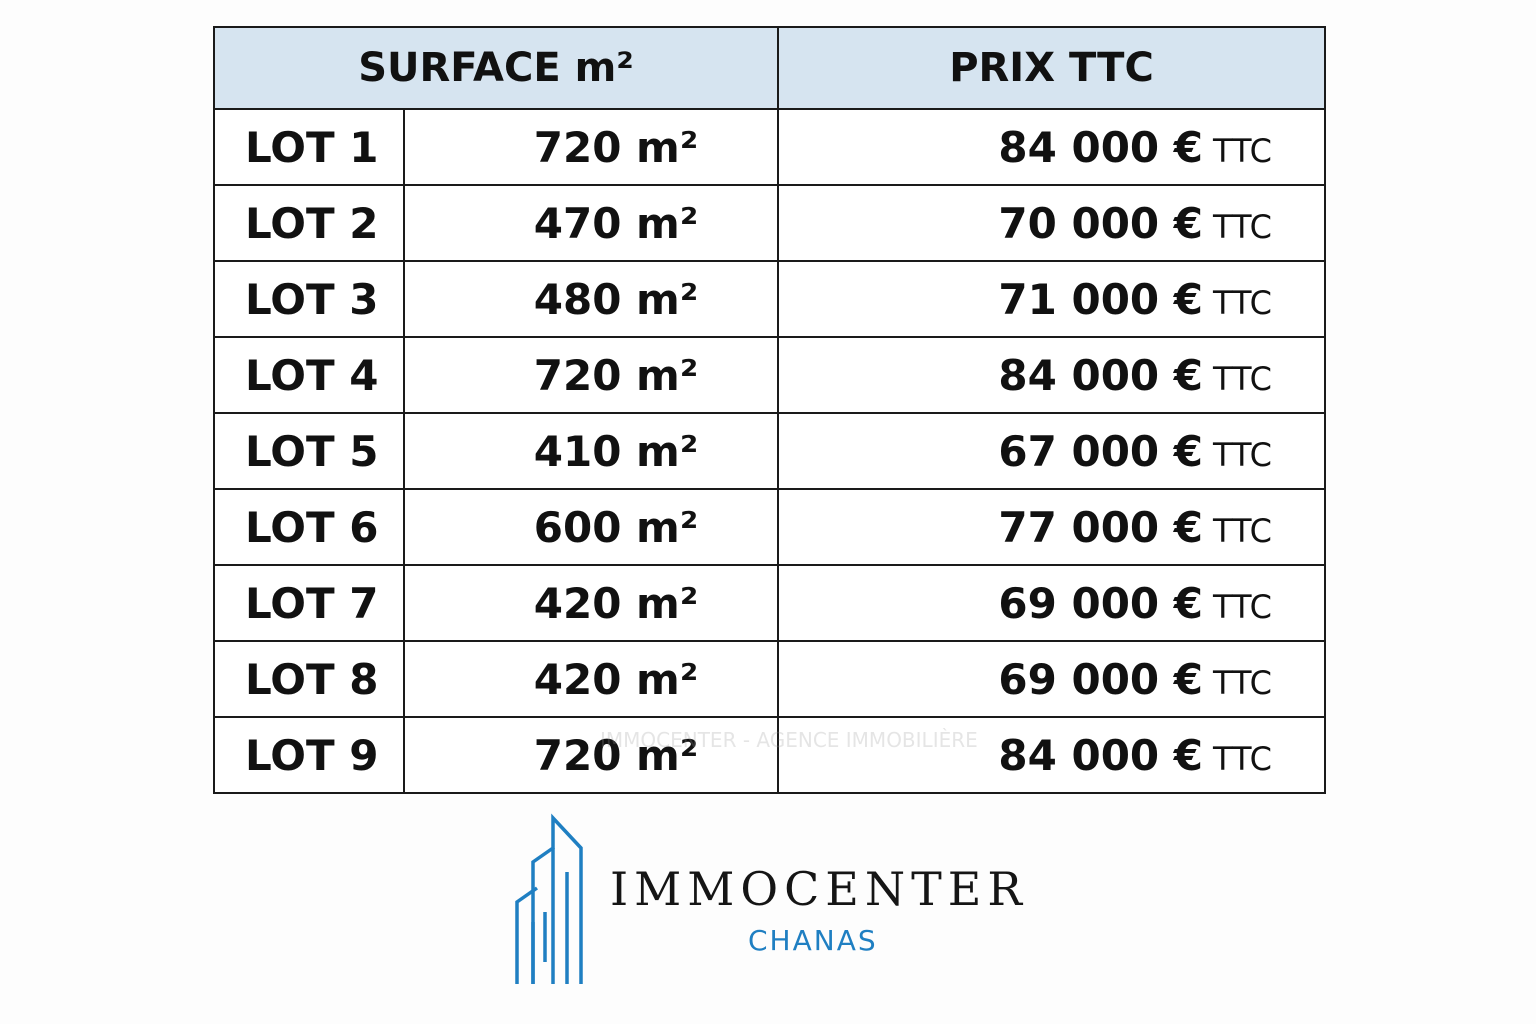 This screenshot has width=1536, height=1024. I want to click on surface-cell: 480 m², so click(591, 299).